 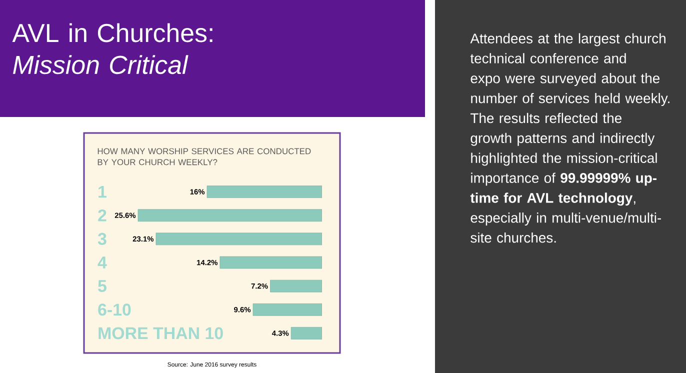 I want to click on y-tick-label: 5, so click(x=102, y=286).